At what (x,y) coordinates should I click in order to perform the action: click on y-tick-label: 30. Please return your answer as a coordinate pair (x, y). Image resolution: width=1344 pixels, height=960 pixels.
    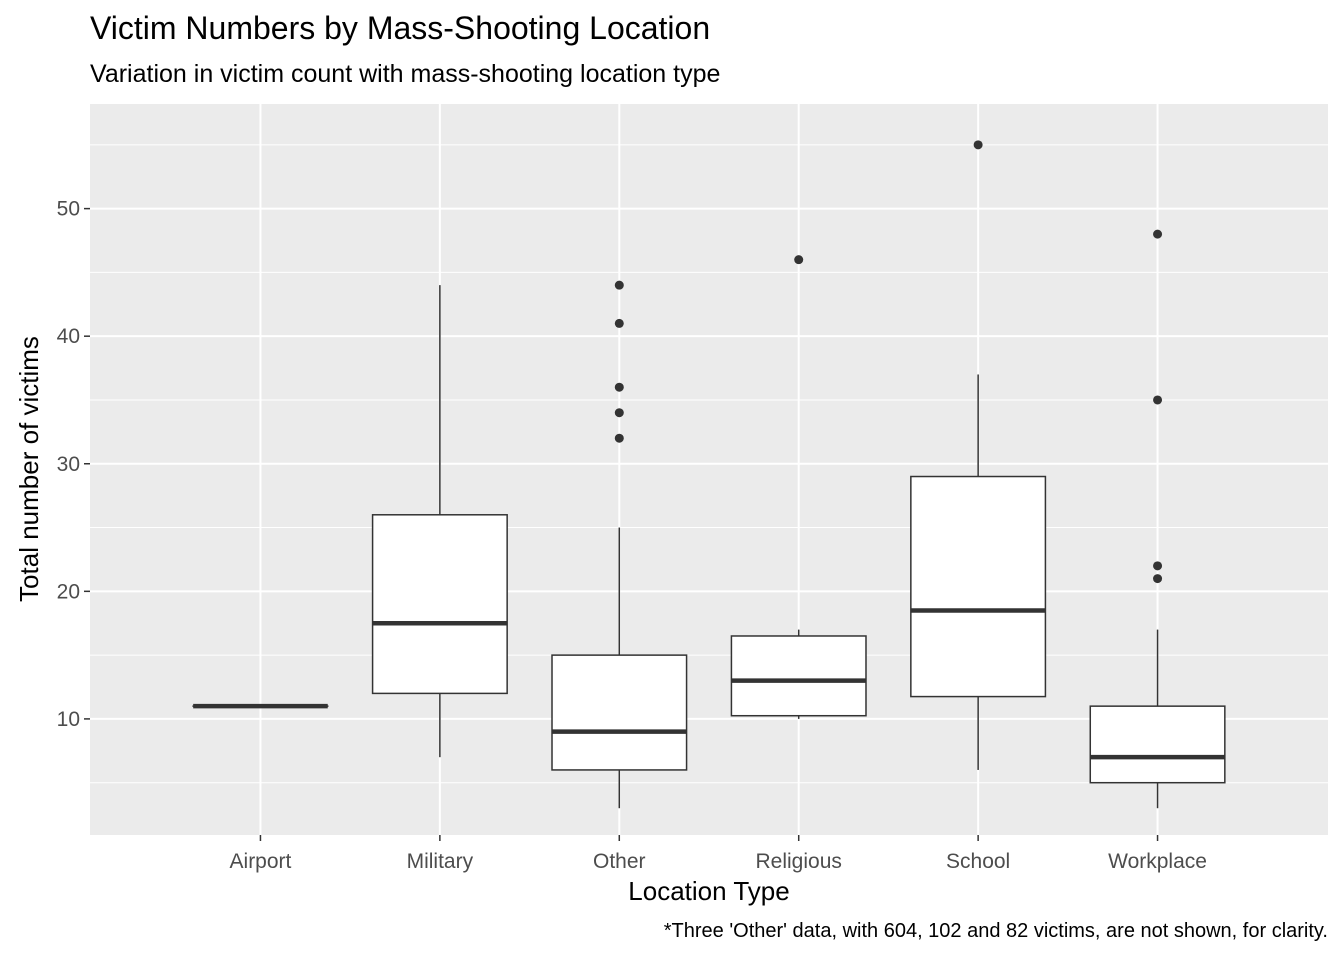
    Looking at the image, I should click on (68, 464).